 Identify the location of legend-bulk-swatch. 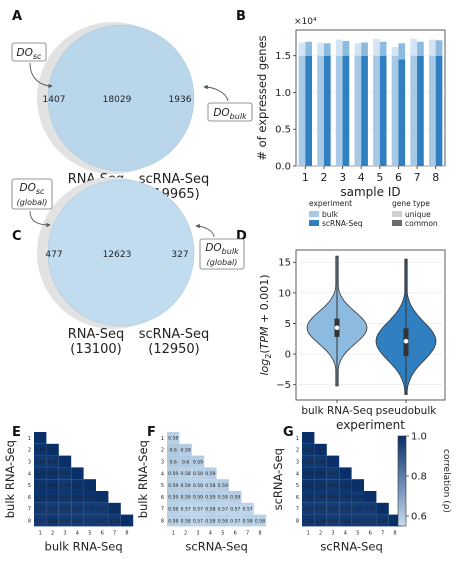
(314, 214).